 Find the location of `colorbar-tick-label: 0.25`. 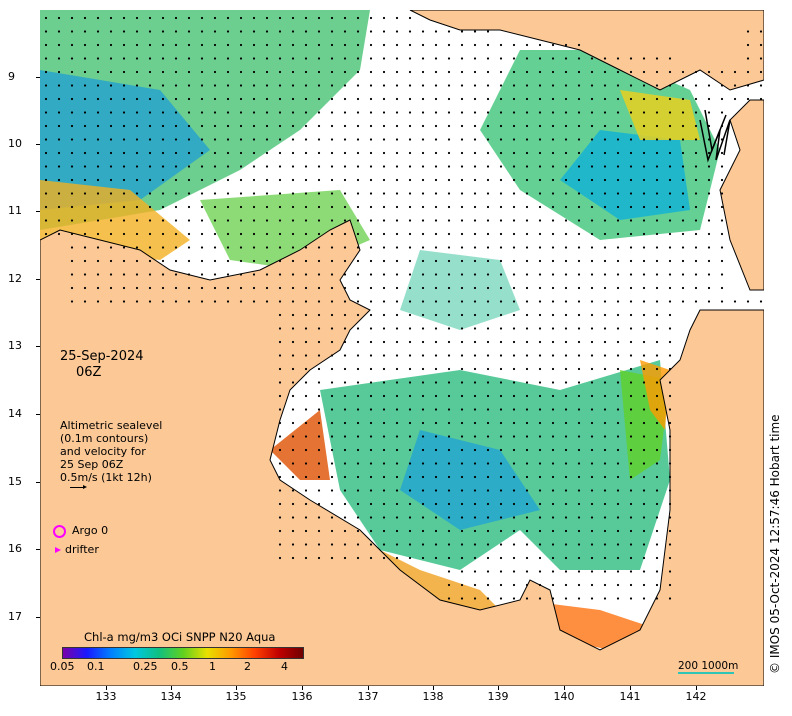

colorbar-tick-label: 0.25 is located at coordinates (145, 666).